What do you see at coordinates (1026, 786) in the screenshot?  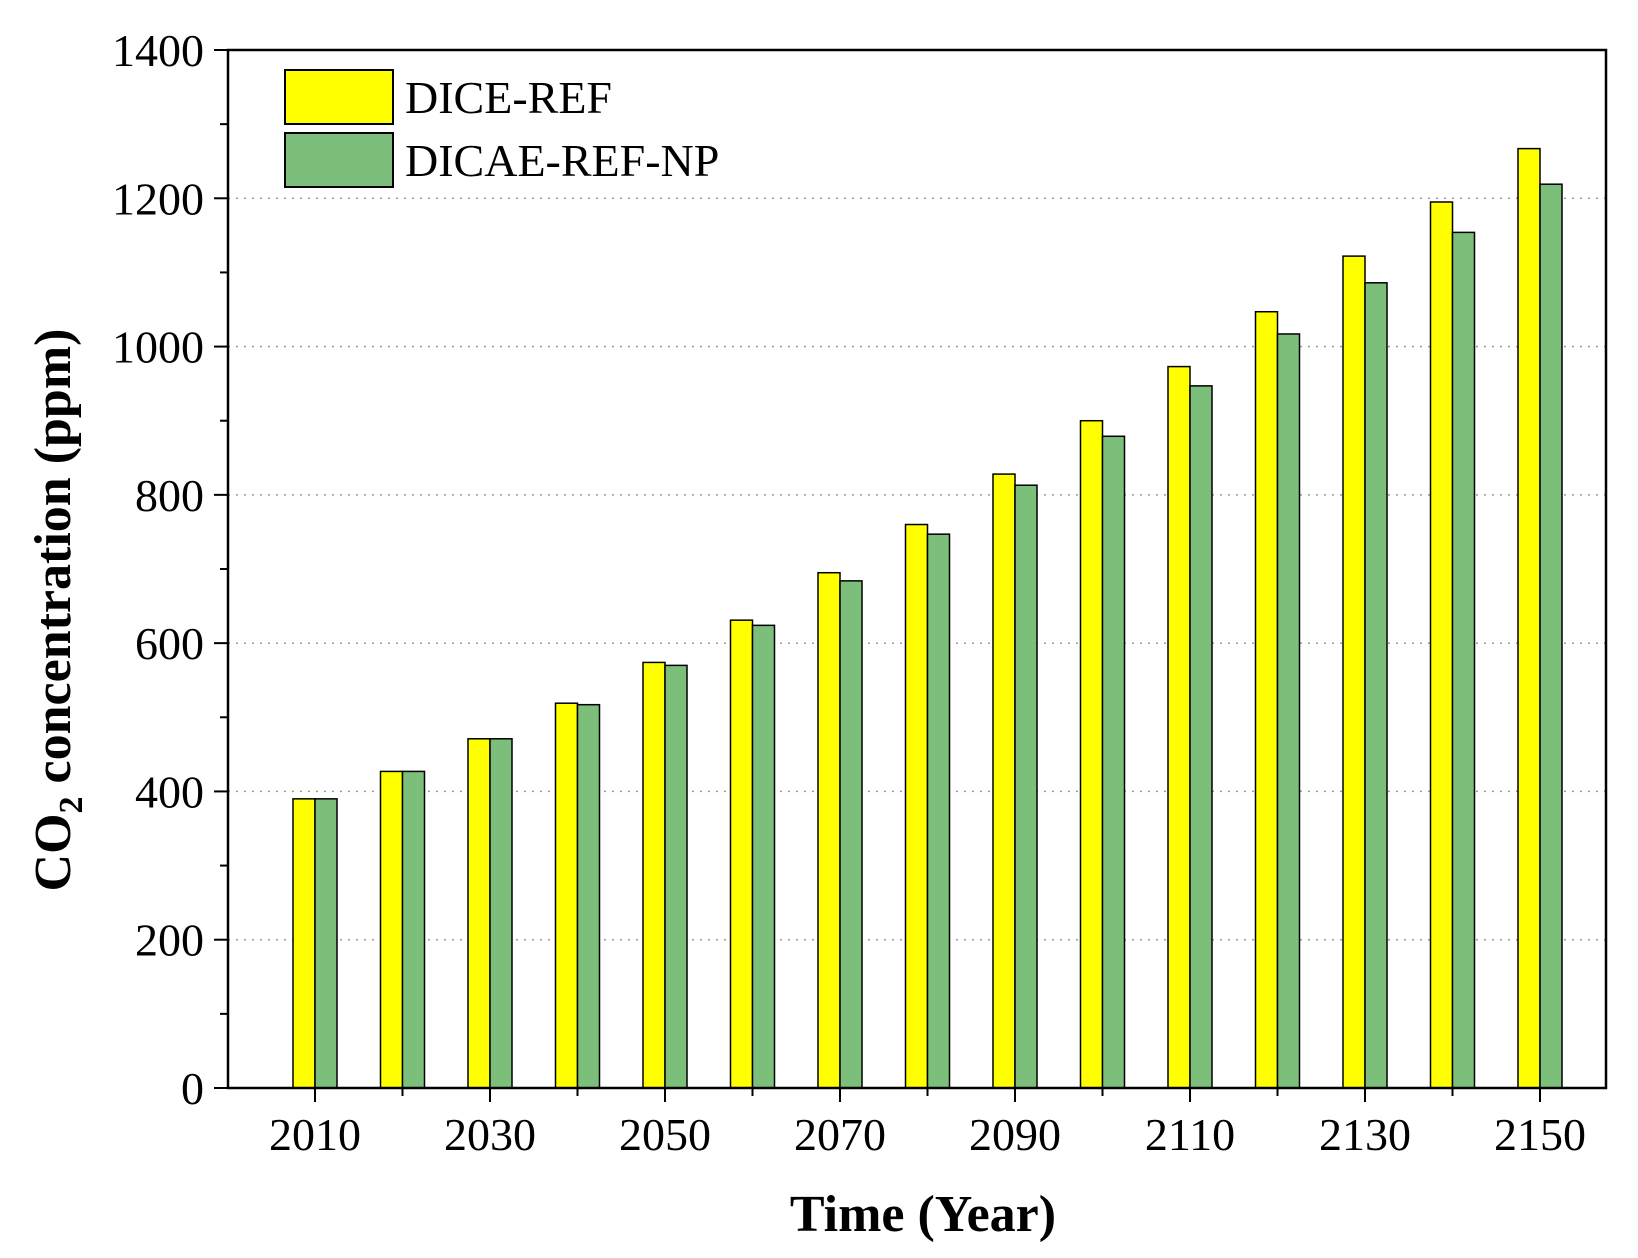 I see `bar-dicae-ref-np-2090` at bounding box center [1026, 786].